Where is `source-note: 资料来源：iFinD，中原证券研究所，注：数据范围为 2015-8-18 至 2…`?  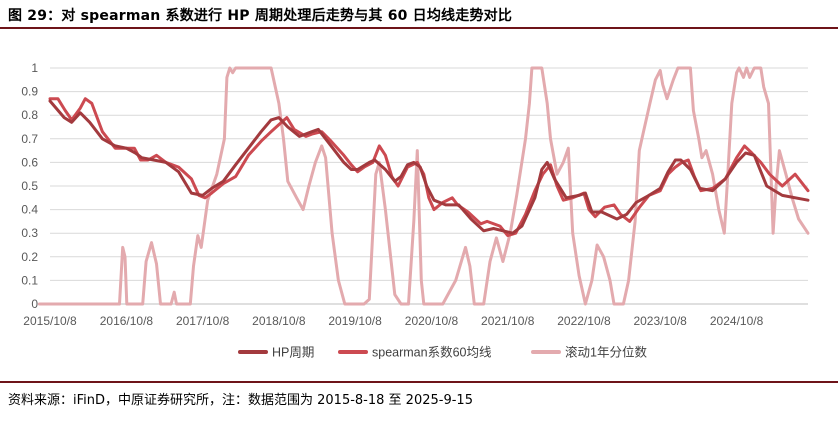 source-note: 资料来源：iFinD，中原证券研究所，注：数据范围为 2015-8-18 至 2… is located at coordinates (240, 400).